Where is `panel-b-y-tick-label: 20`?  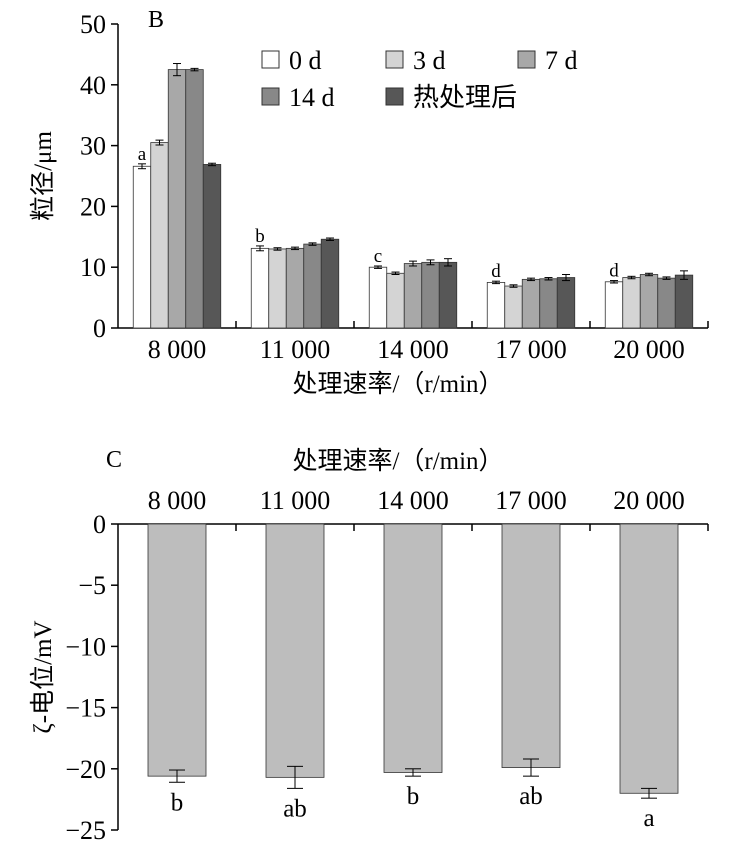
panel-b-y-tick-label: 20 is located at coordinates (93, 206).